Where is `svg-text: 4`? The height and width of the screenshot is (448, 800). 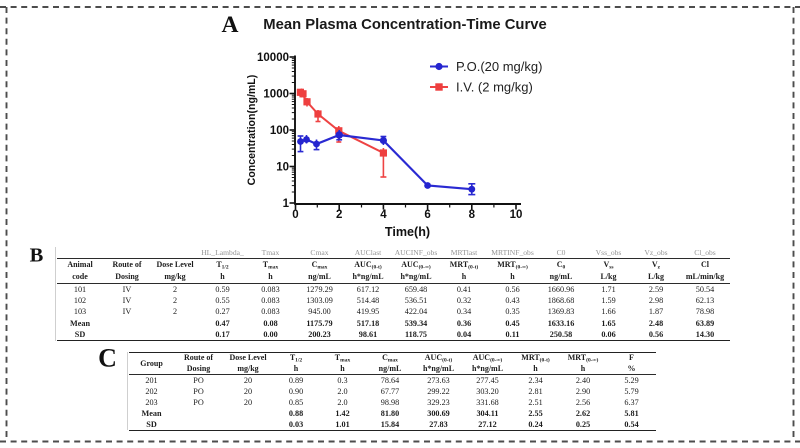
svg-text: 4 is located at coordinates (383, 215).